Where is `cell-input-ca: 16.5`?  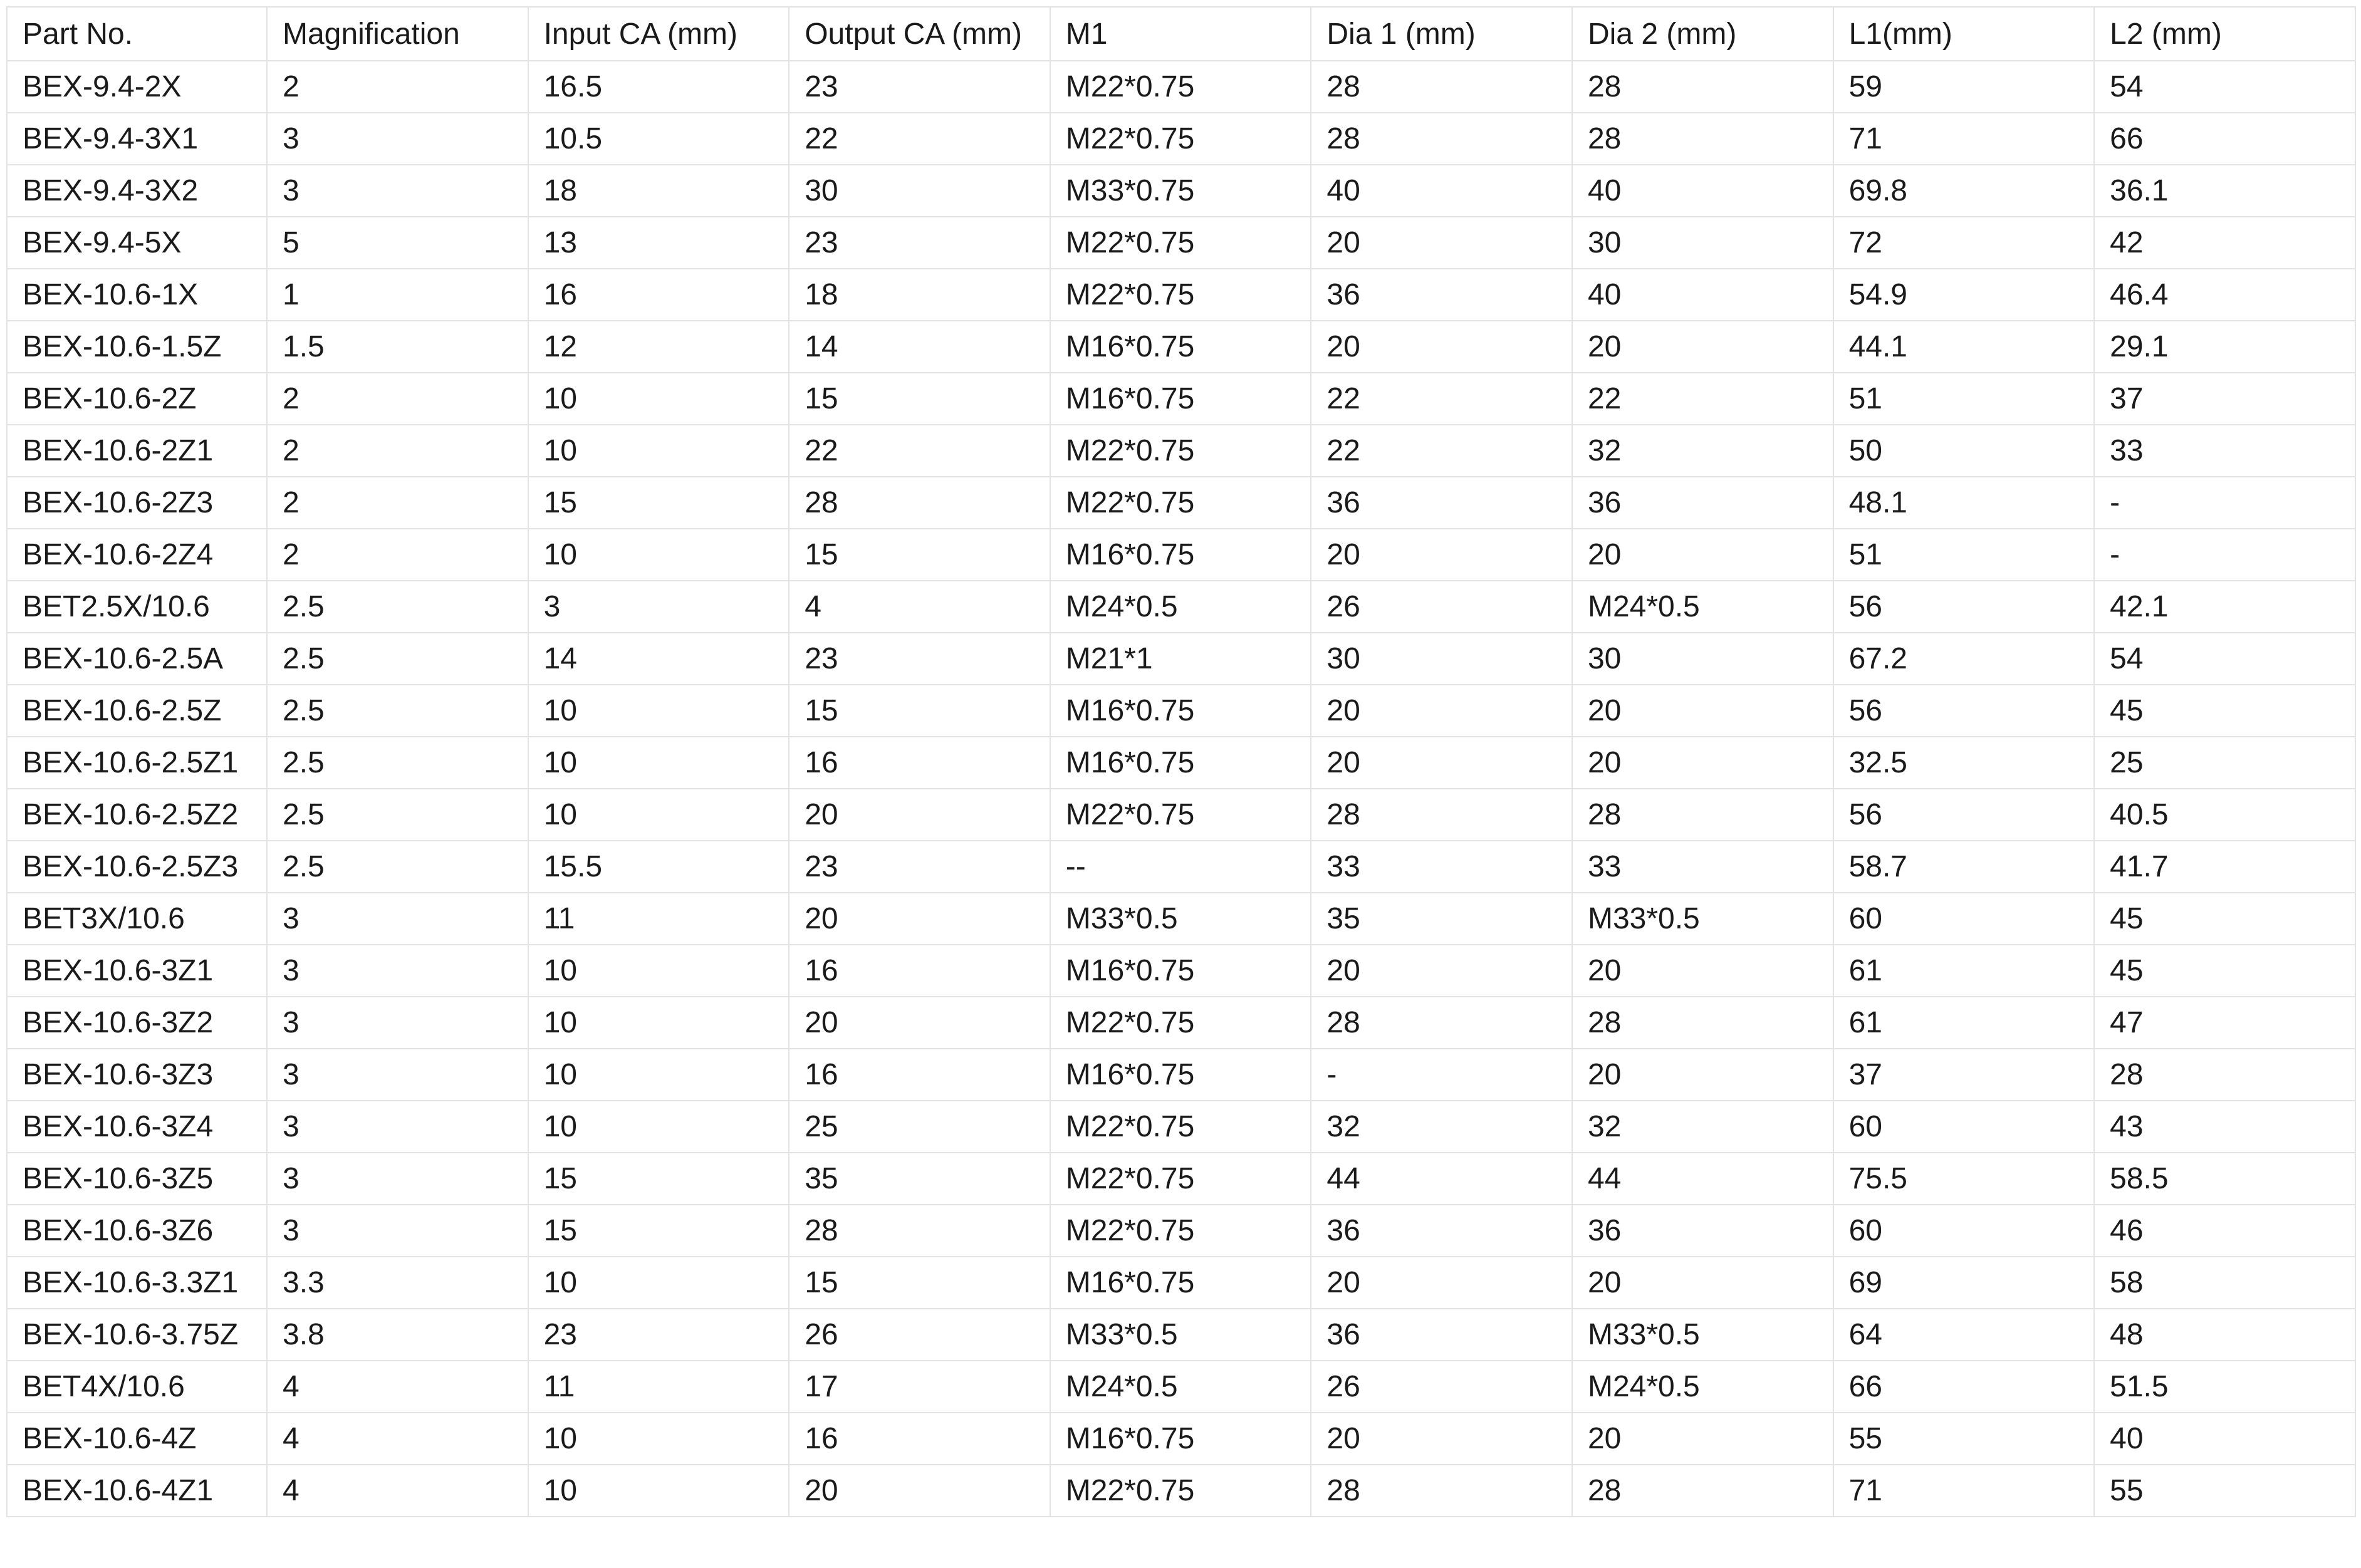 cell-input-ca: 16.5 is located at coordinates (659, 87).